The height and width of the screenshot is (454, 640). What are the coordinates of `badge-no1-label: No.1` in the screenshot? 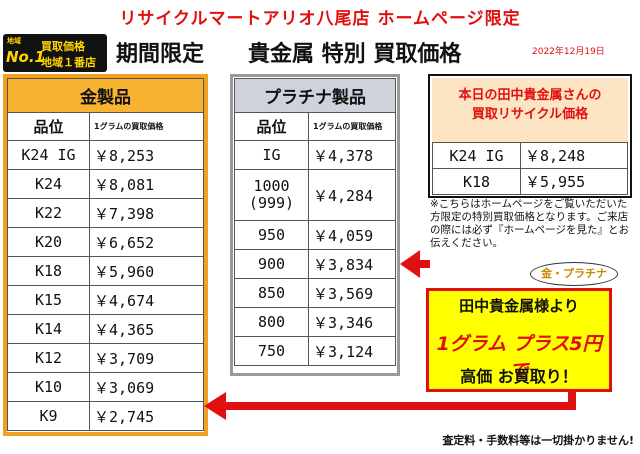 It's located at (25, 57).